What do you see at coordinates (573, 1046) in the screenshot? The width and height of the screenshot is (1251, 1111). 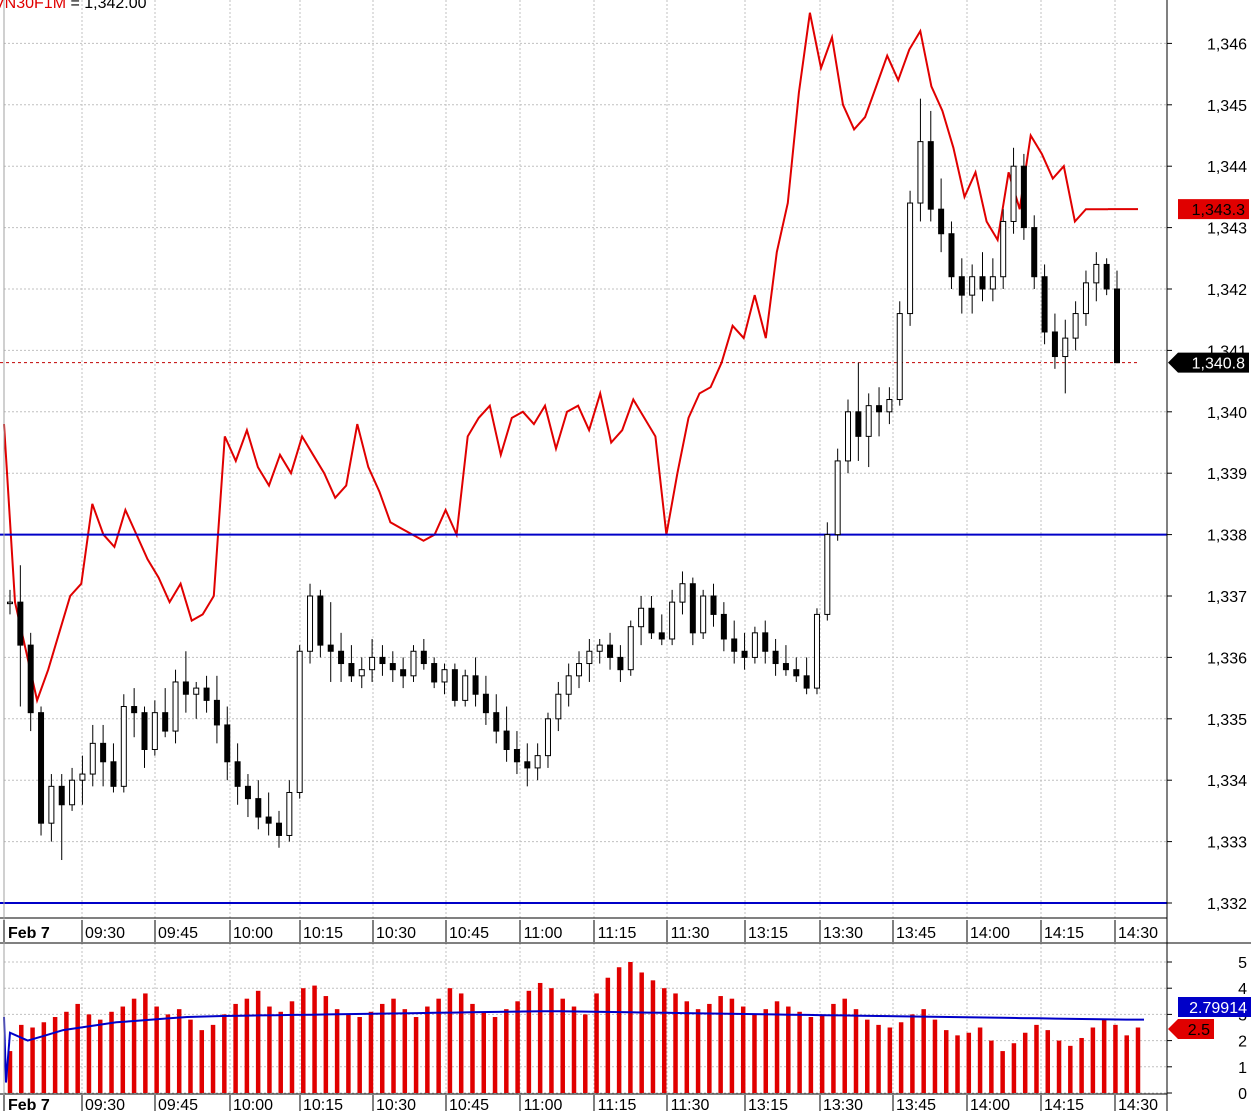 I see `volume-average-layer` at bounding box center [573, 1046].